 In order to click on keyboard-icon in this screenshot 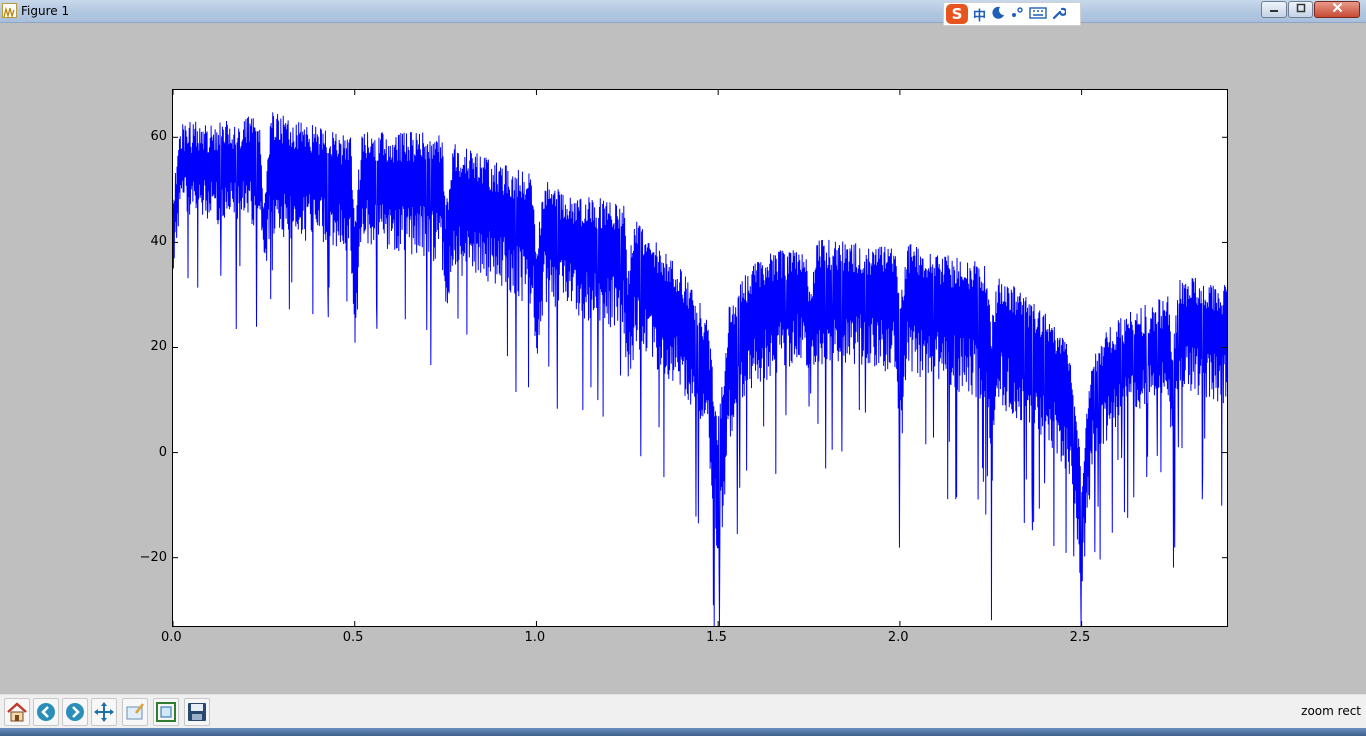, I will do `click(1038, 14)`.